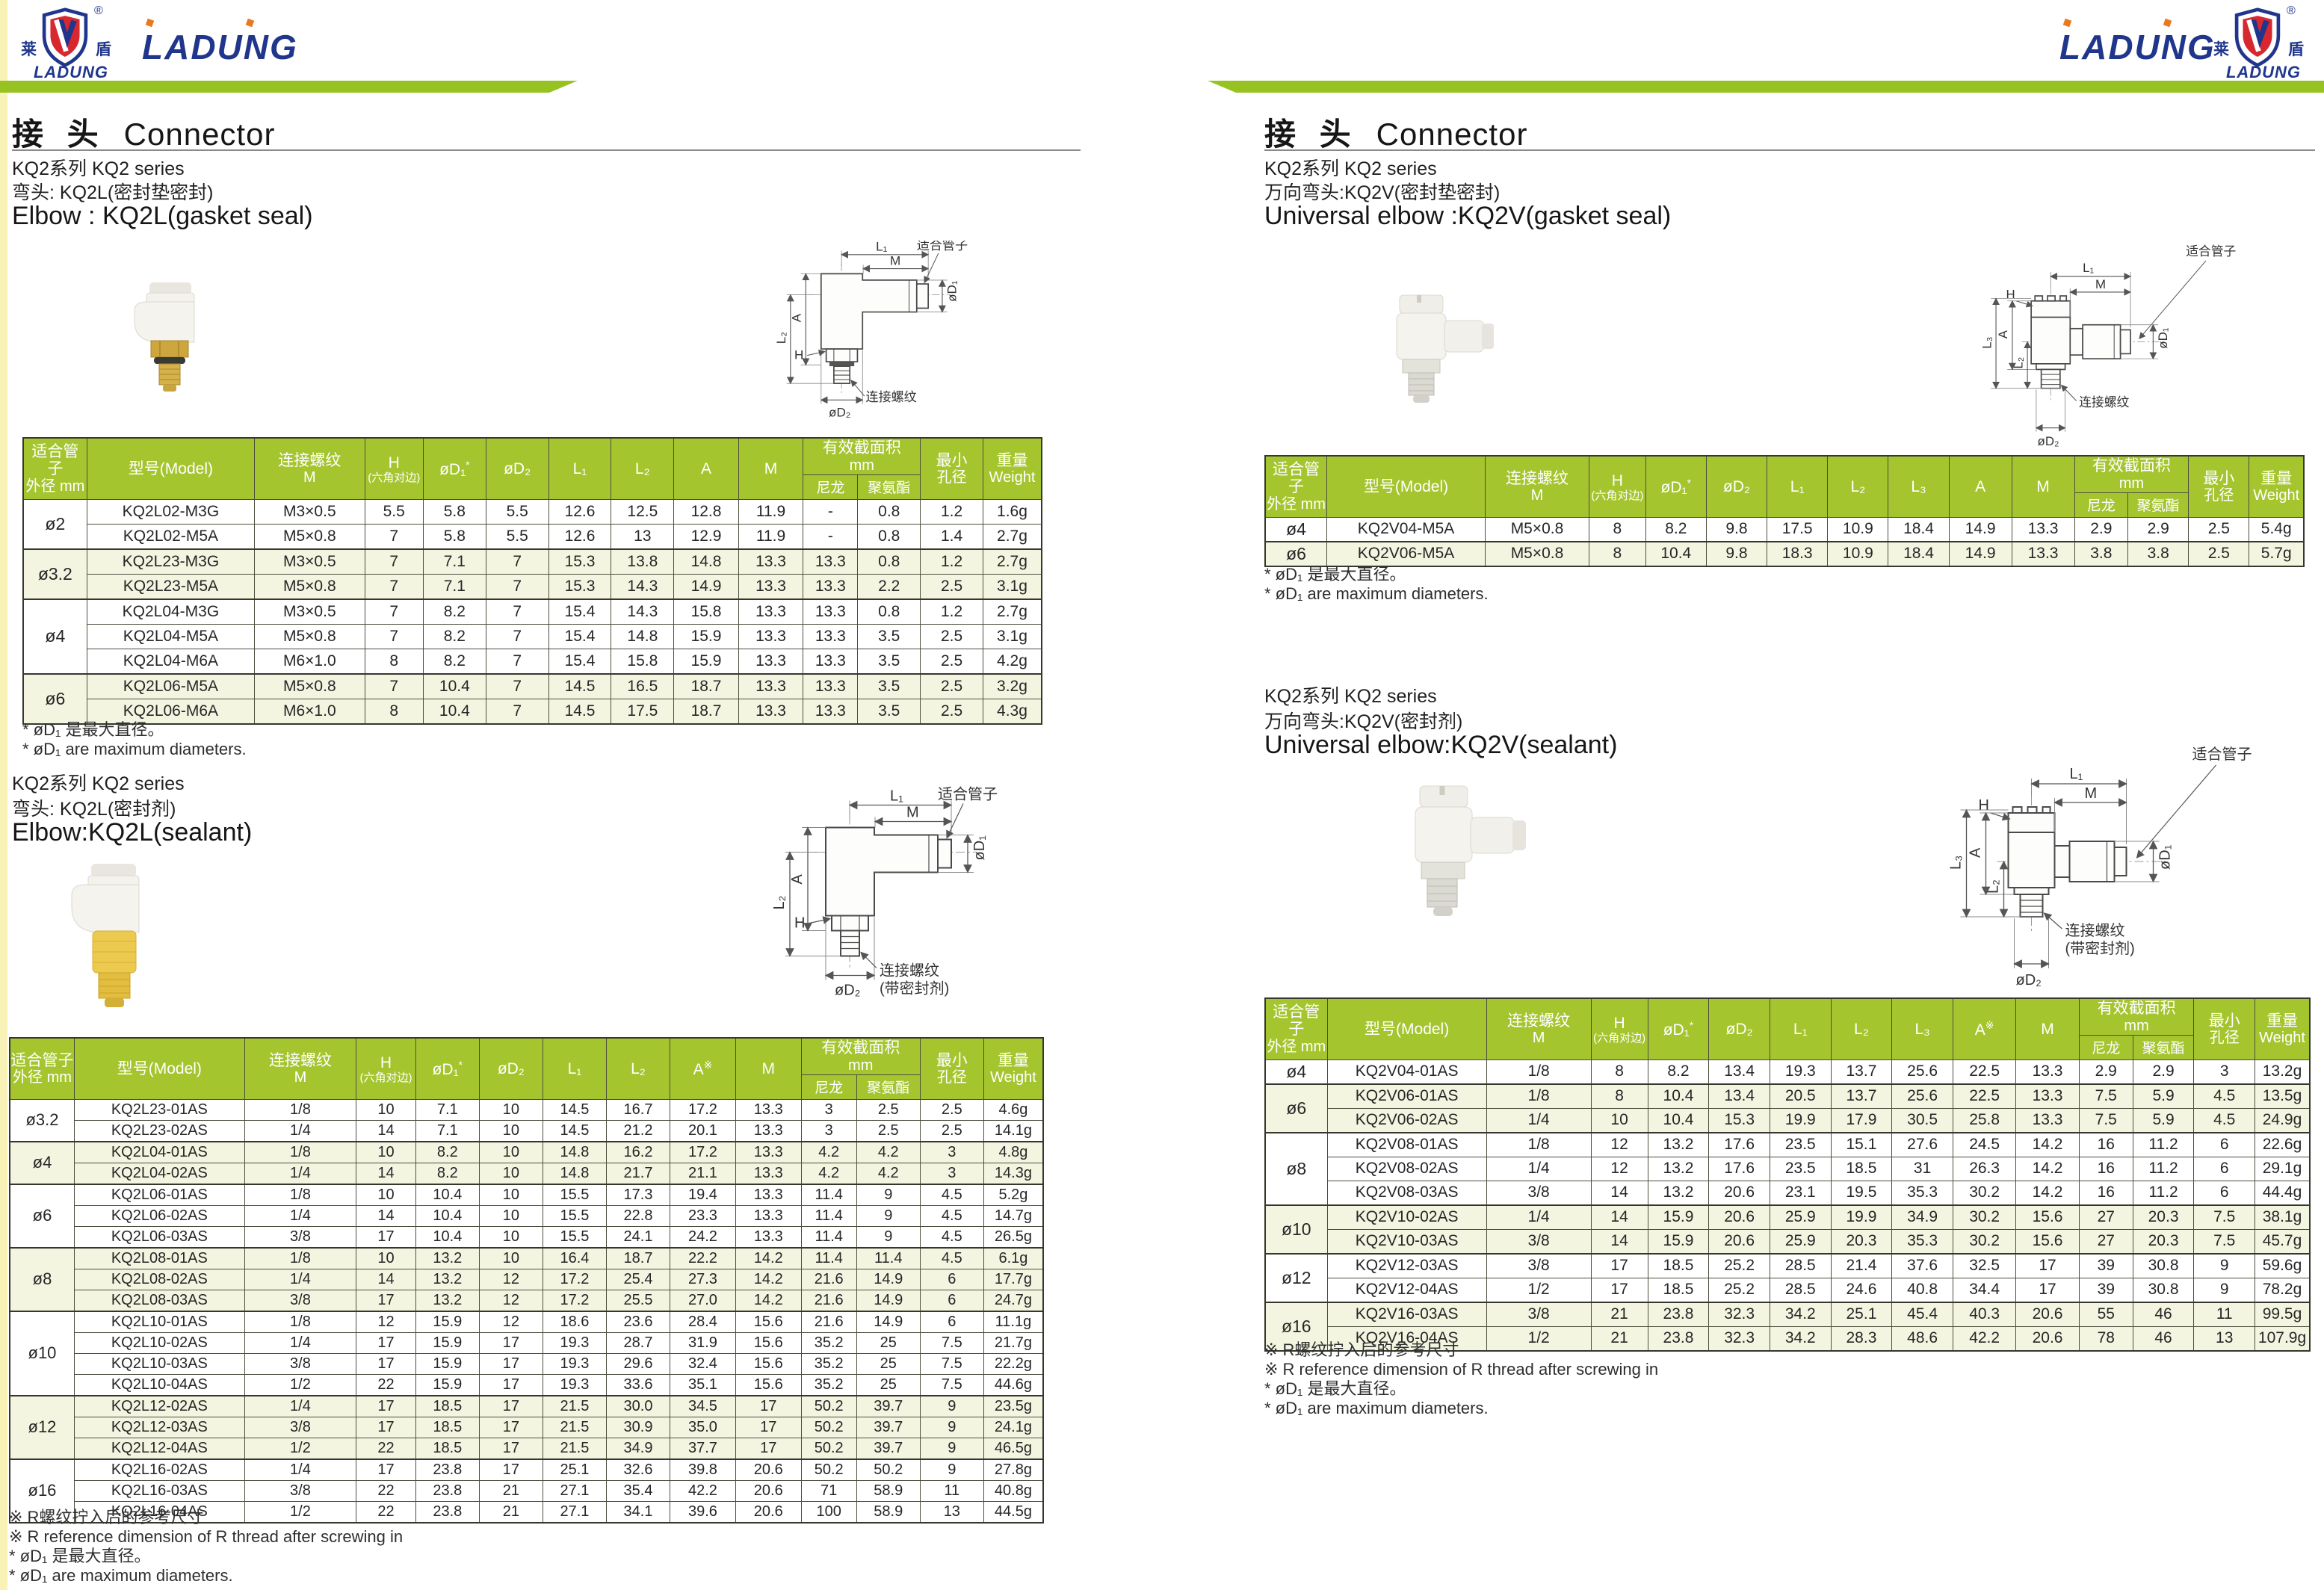 This screenshot has height=1590, width=2324. I want to click on logo-cn-right-char: 盾, so click(104, 49).